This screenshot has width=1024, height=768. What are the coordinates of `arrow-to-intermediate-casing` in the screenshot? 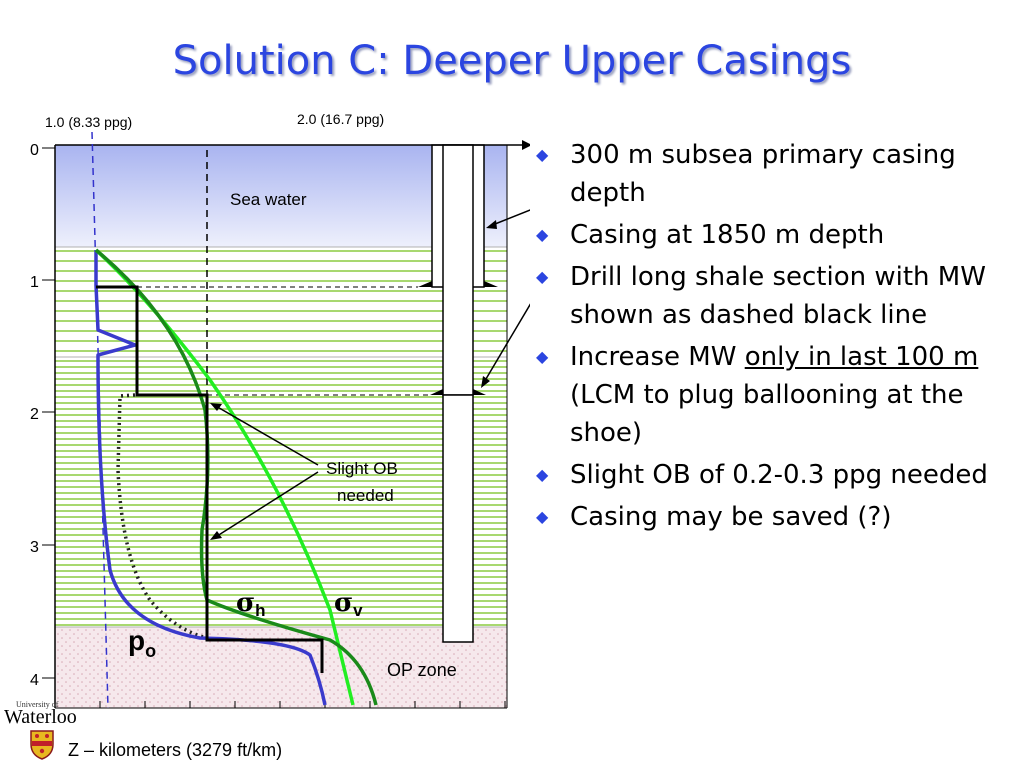 It's located at (506, 344).